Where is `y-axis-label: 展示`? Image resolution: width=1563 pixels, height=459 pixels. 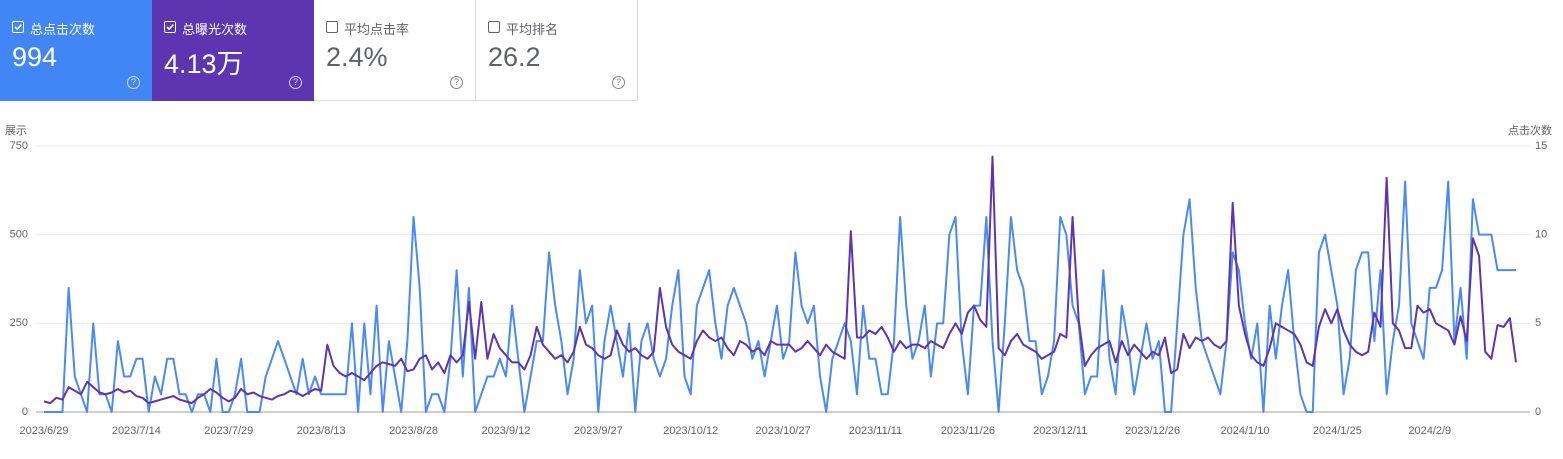
y-axis-label: 展示 is located at coordinates (16, 130).